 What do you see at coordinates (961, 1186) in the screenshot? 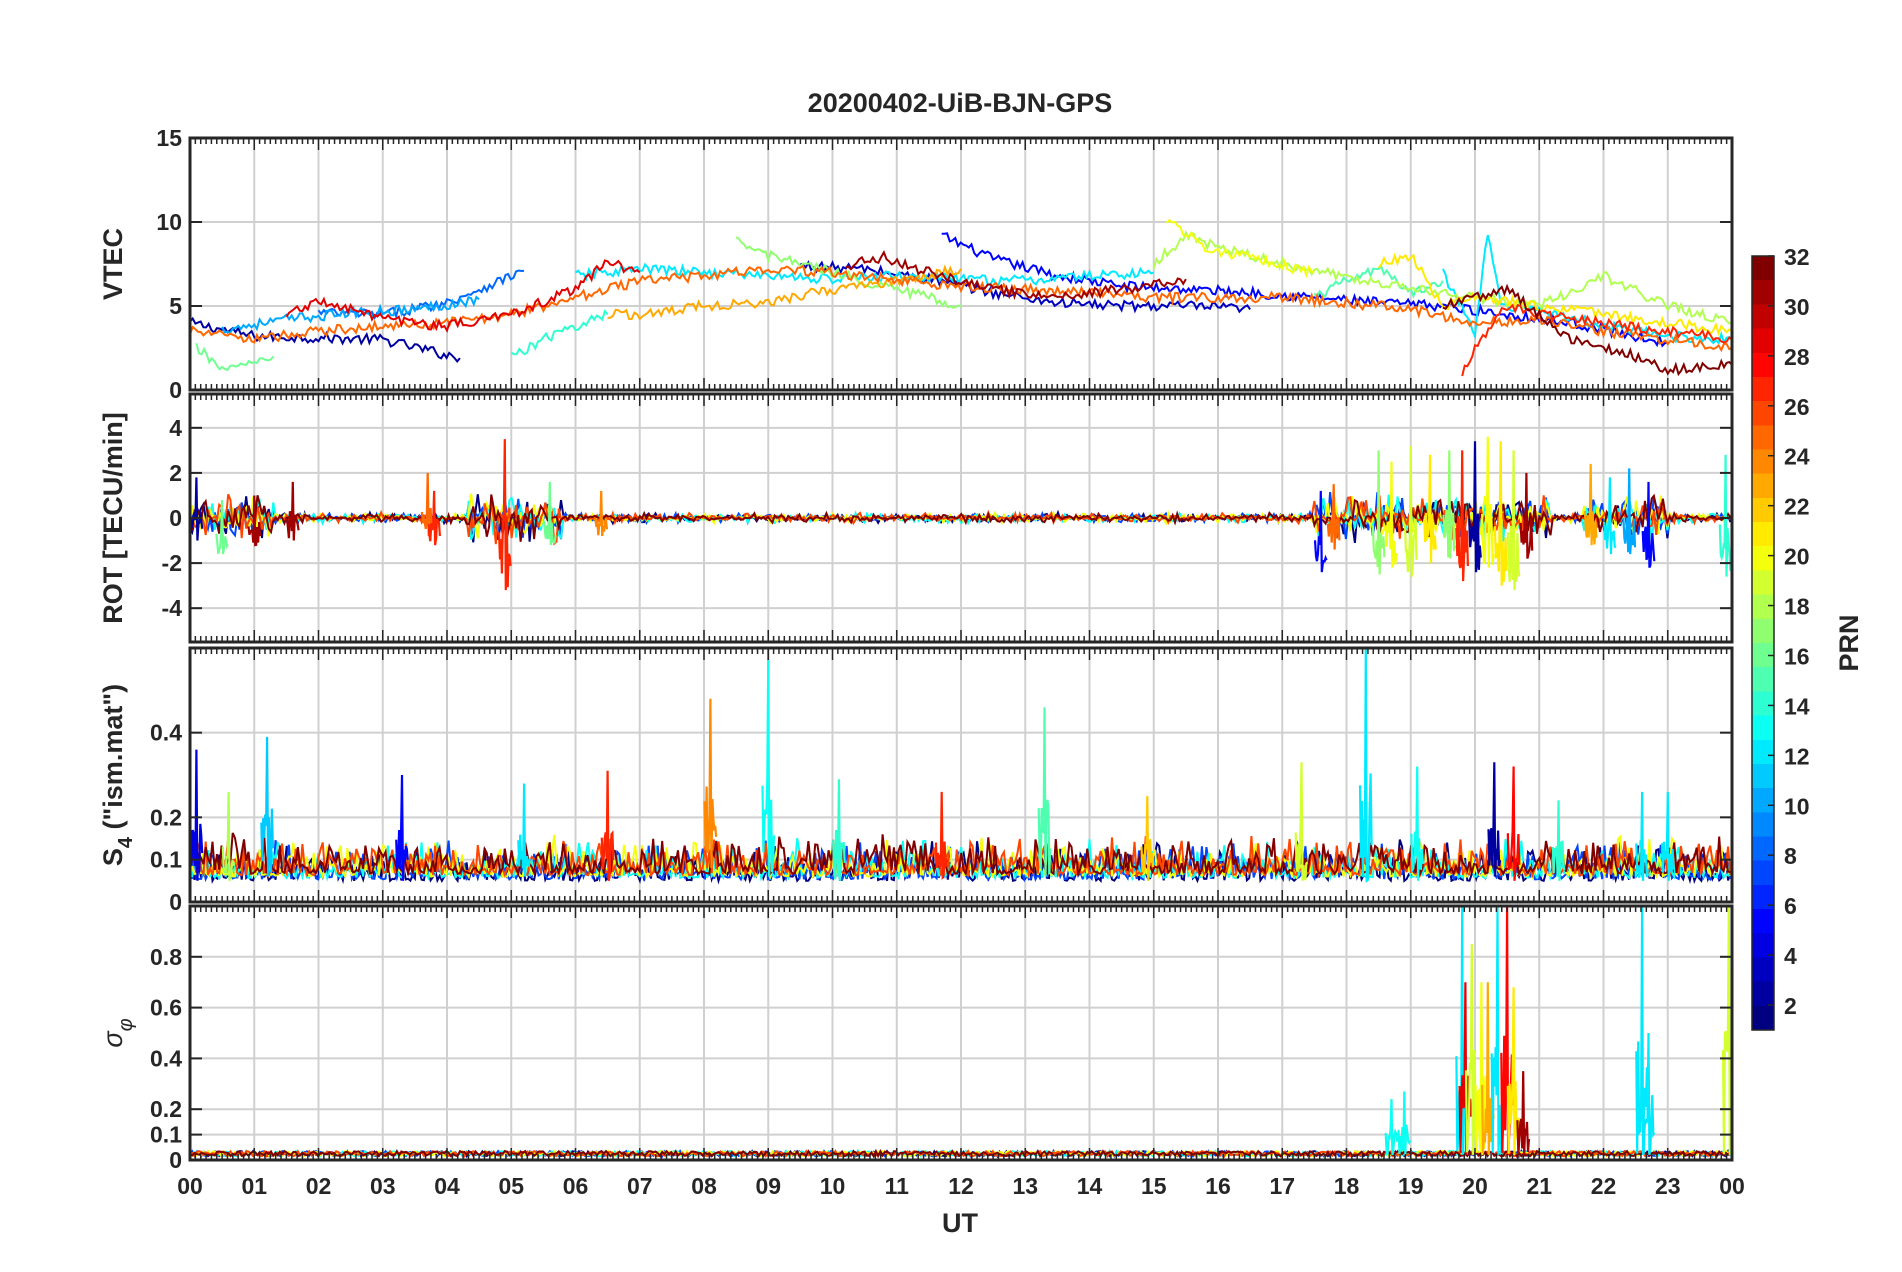
I see `x-tick-label: 12` at bounding box center [961, 1186].